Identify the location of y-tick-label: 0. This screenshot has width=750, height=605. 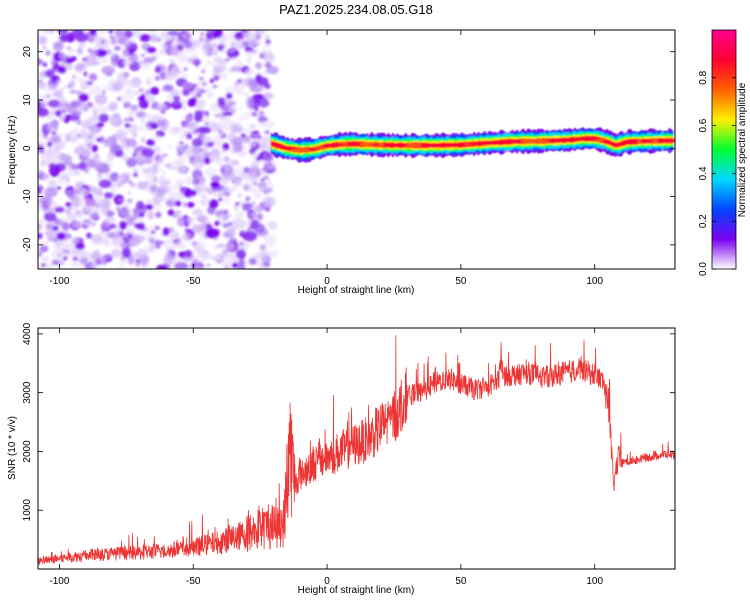
(27, 148).